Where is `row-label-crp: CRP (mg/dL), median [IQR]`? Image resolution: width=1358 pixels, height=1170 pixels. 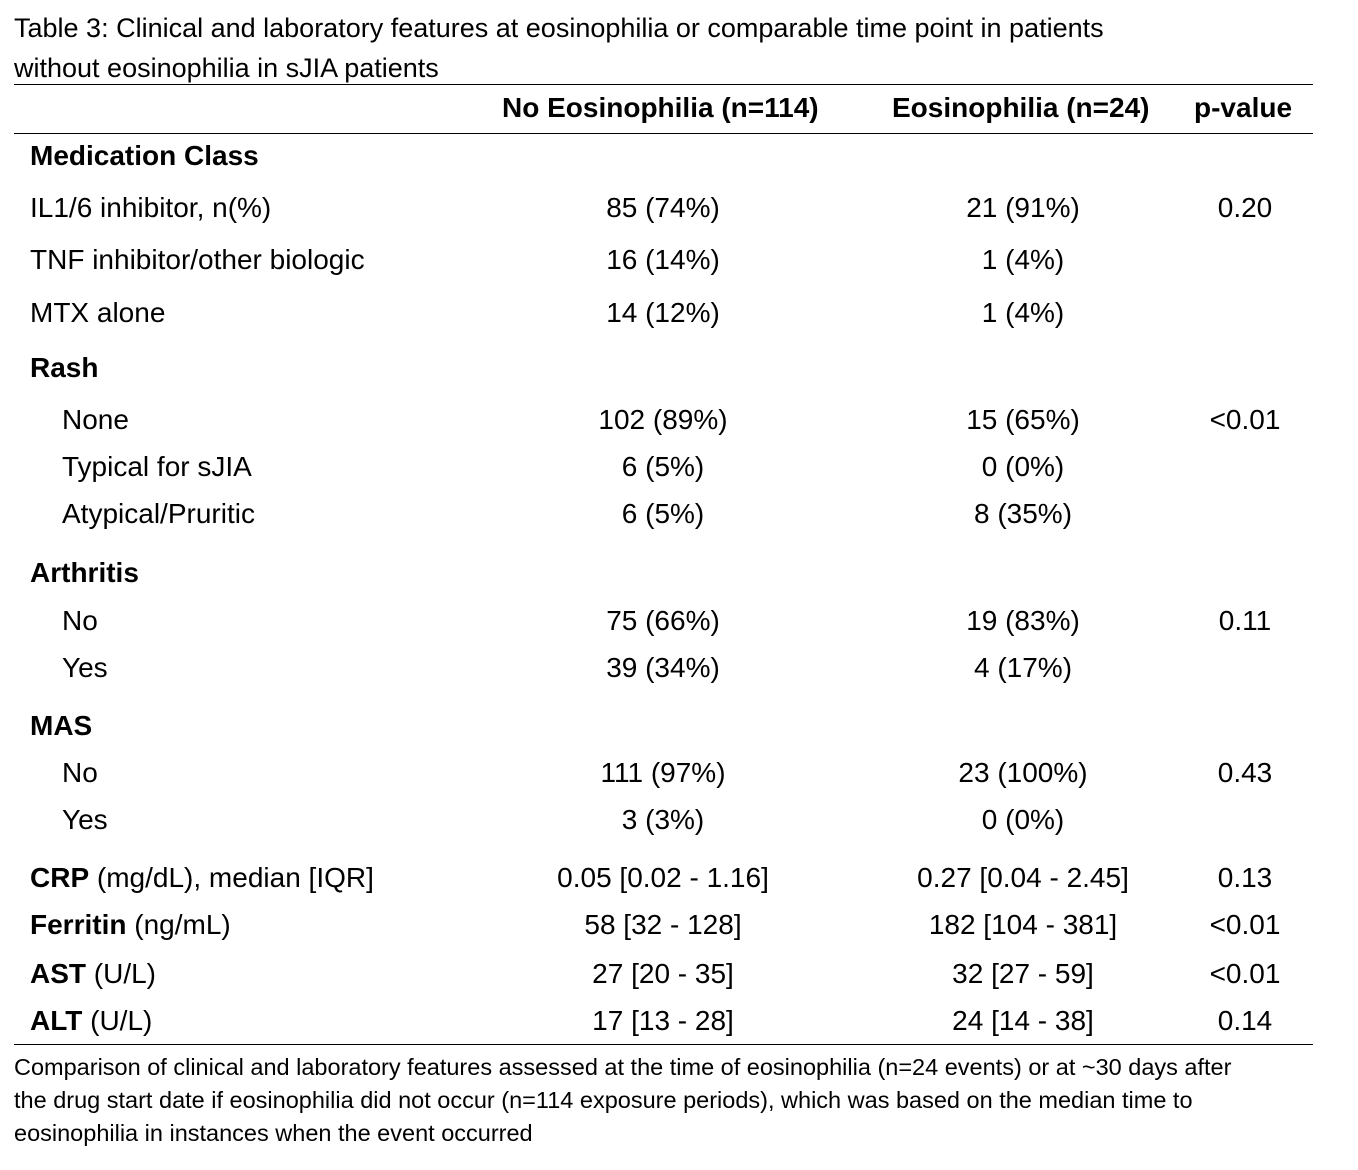
row-label-crp: CRP (mg/dL), median [IQR] is located at coordinates (202, 878).